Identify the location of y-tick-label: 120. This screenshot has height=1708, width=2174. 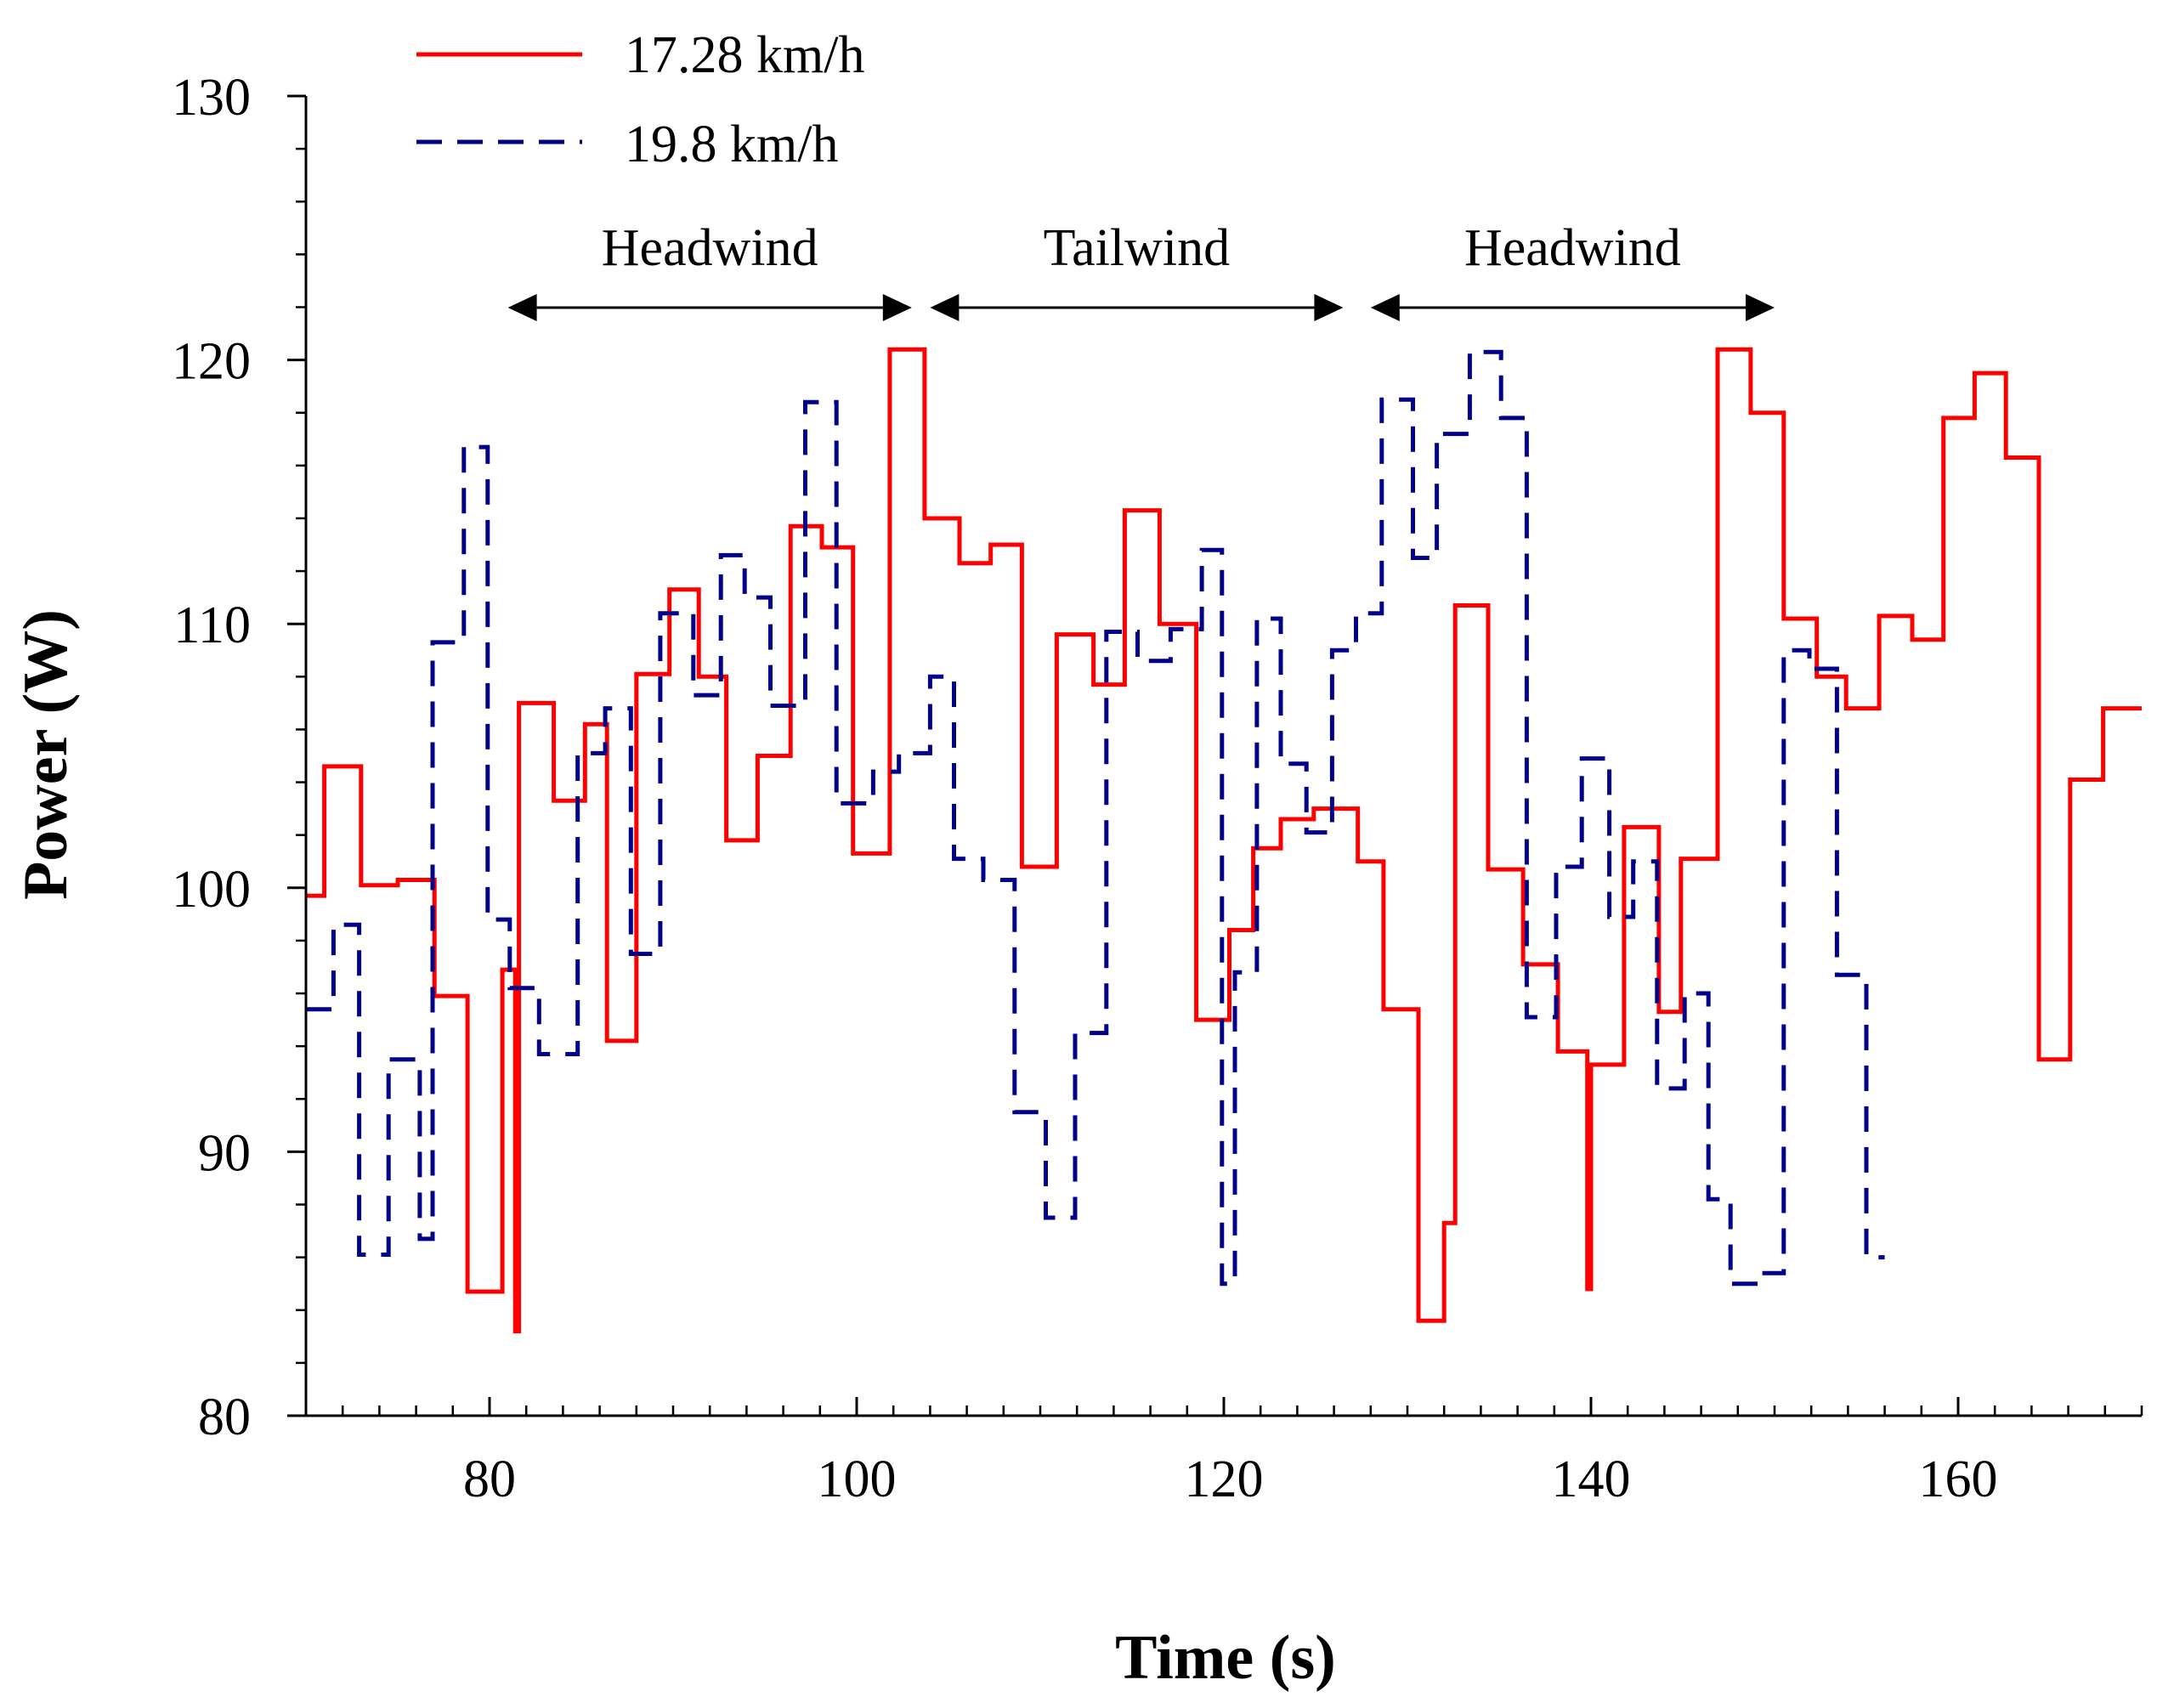
(211, 362).